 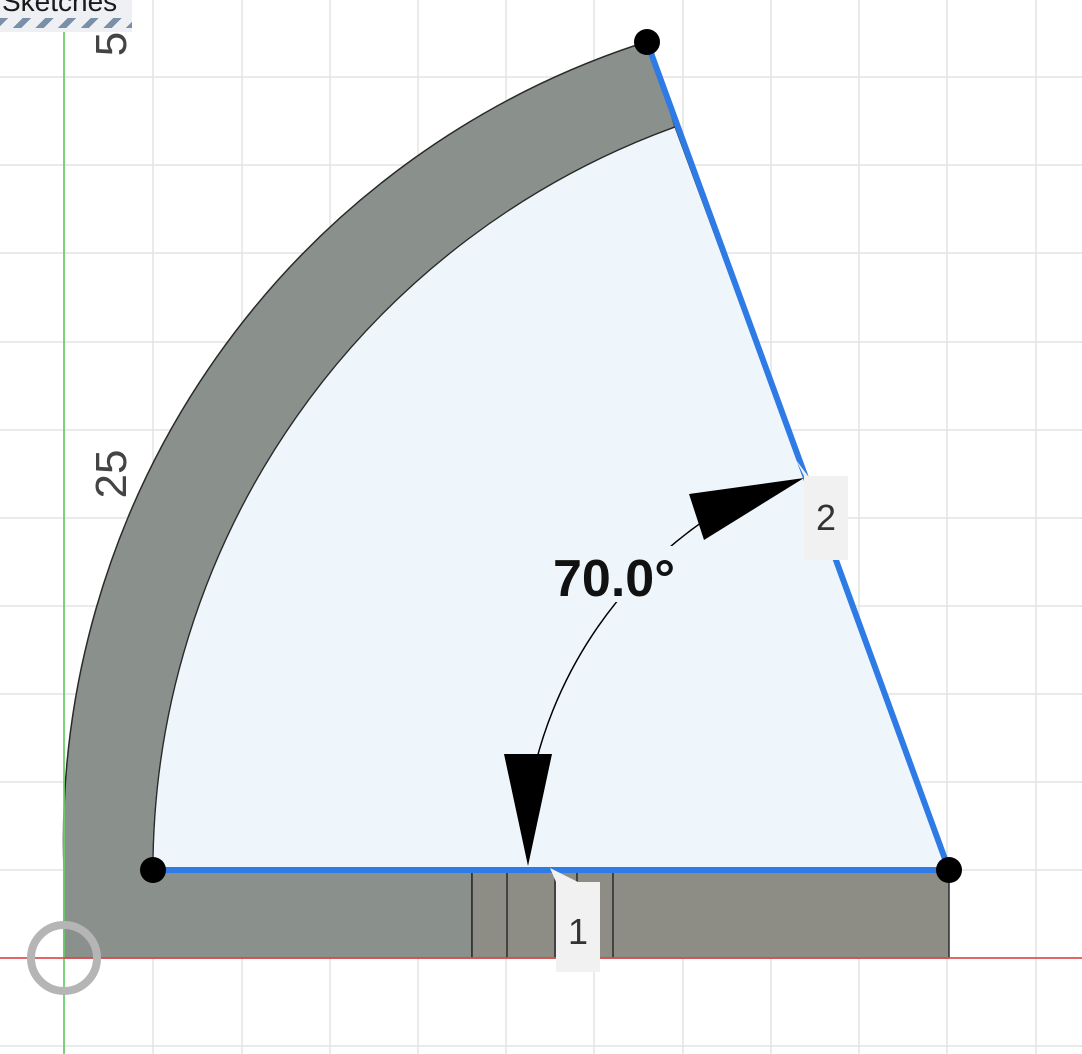 I want to click on ruler-label-top: 5, so click(x=111, y=44).